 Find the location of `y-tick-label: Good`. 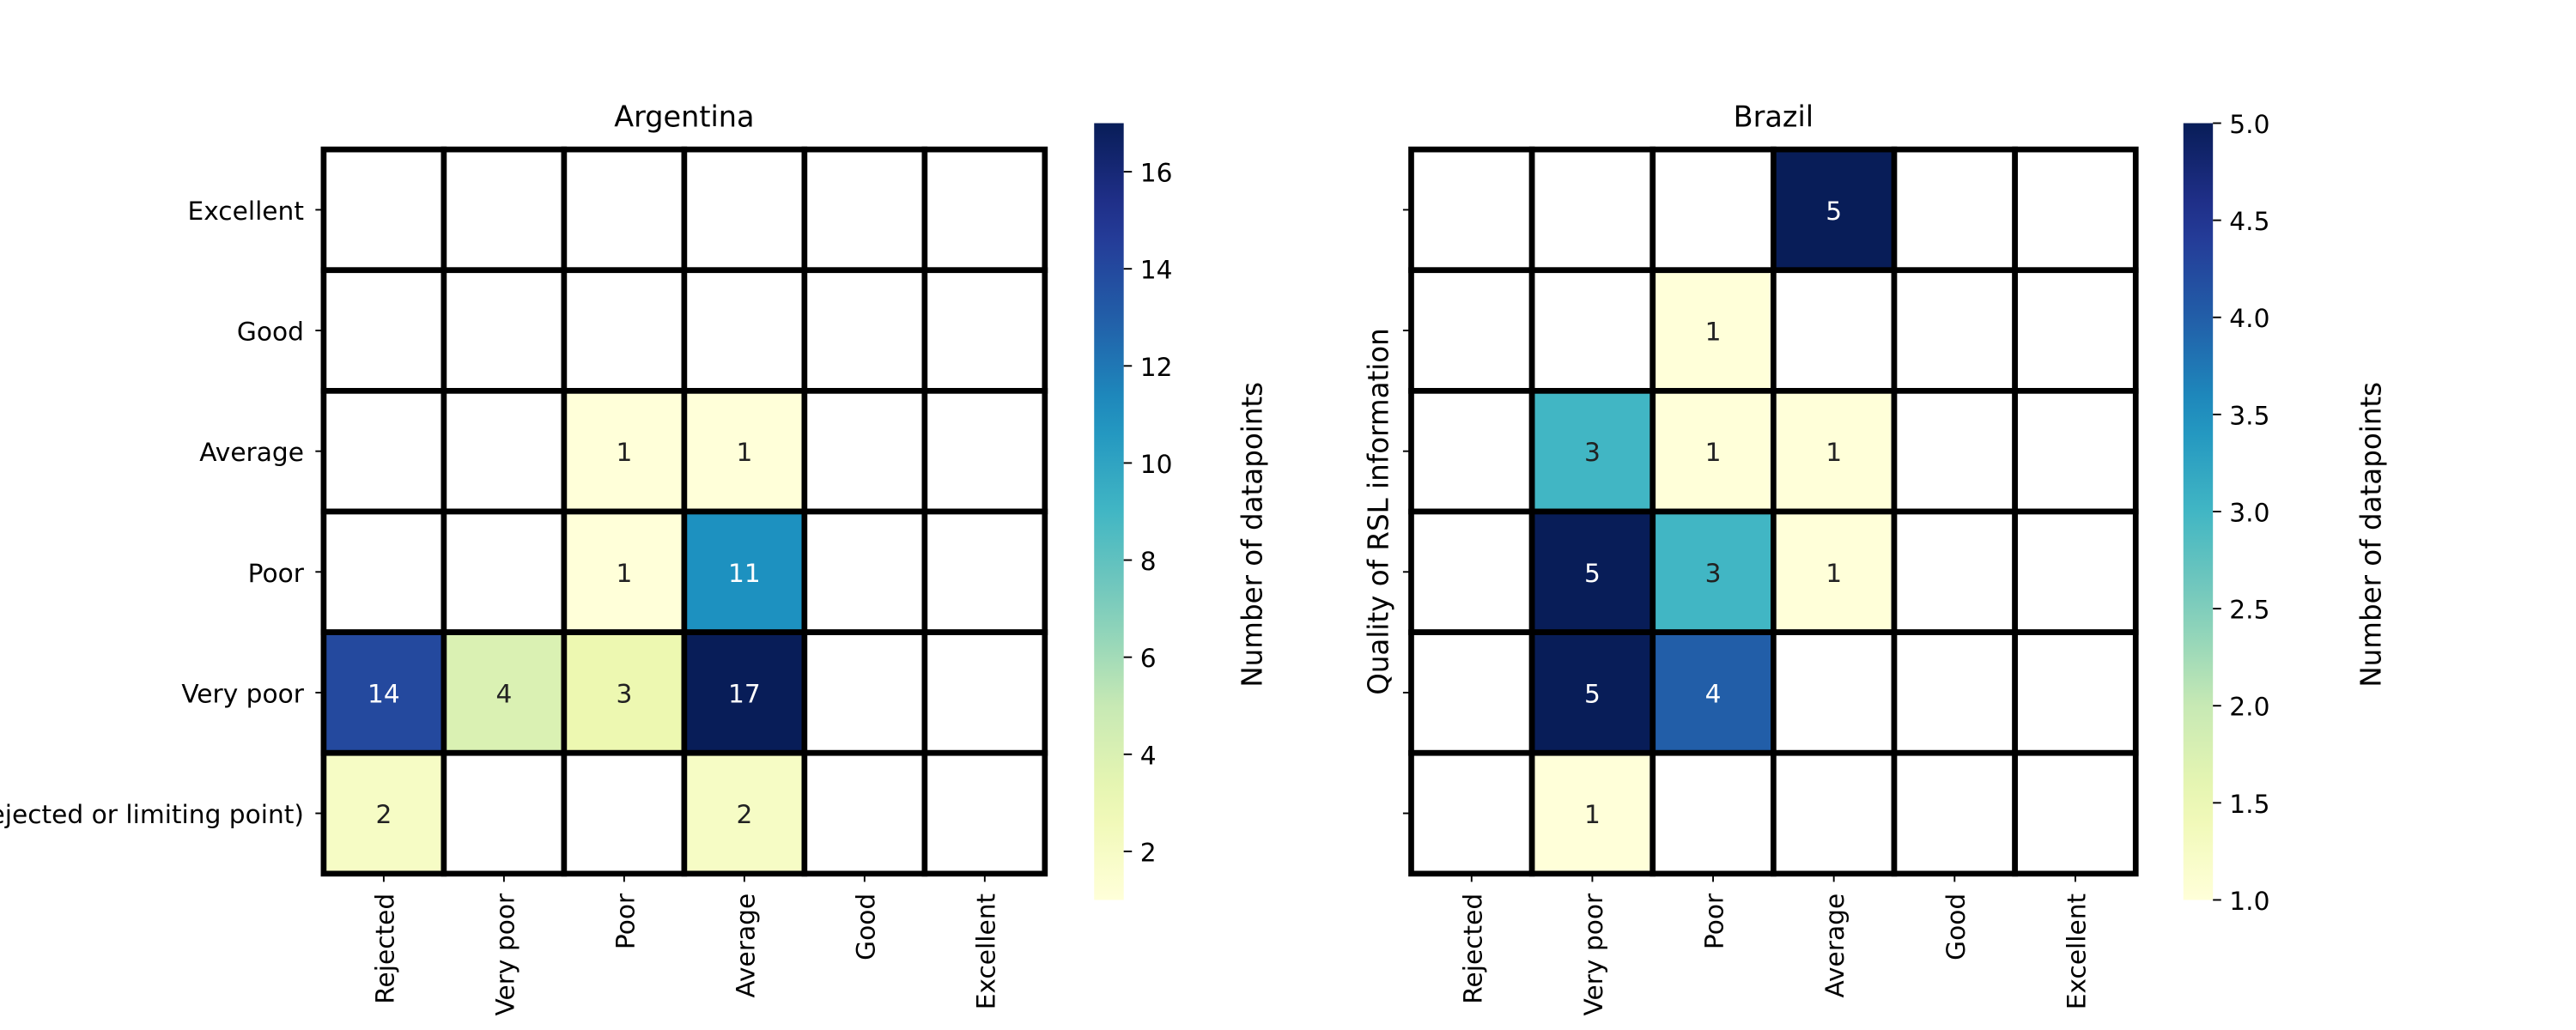

y-tick-label: Good is located at coordinates (270, 332).